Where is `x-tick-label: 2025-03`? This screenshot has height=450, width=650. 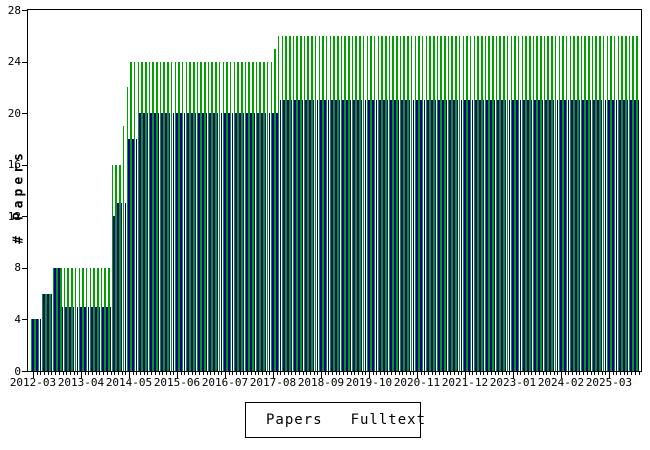 x-tick-label: 2025-03 is located at coordinates (609, 382).